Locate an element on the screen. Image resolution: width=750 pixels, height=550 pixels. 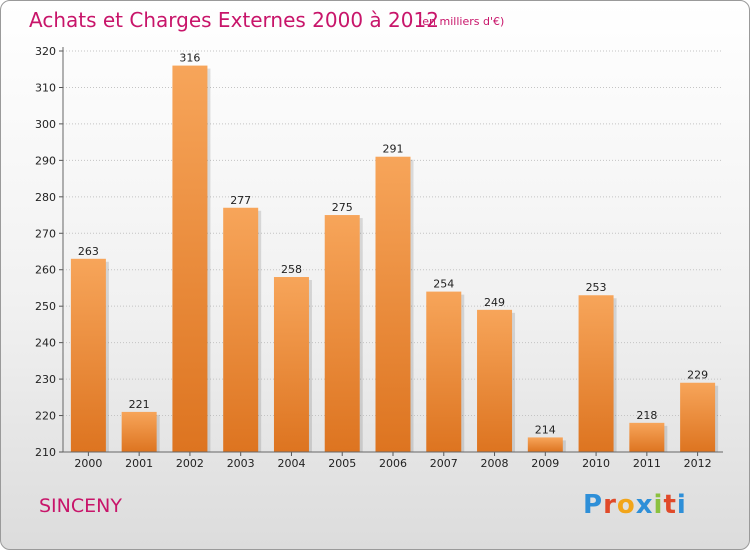
bar-value-label: 254 is located at coordinates (443, 284).